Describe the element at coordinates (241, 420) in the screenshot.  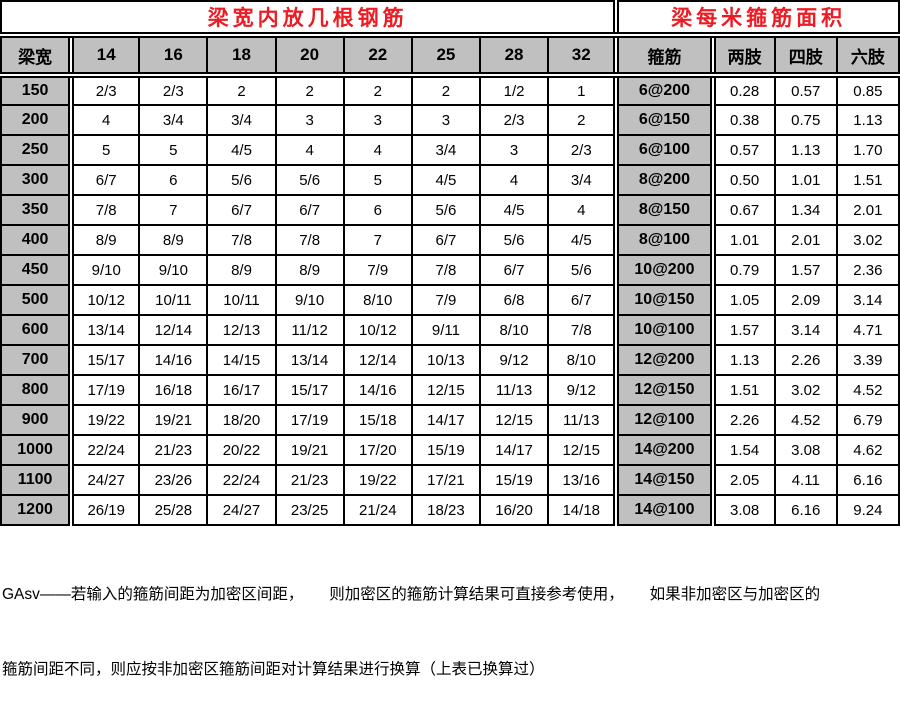
I see `bar-count-cell: 18/20` at that location.